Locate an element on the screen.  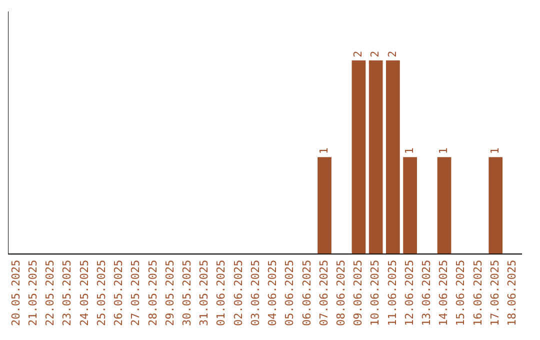
x-tick-label: 29.05.2025 is located at coordinates (169, 293).